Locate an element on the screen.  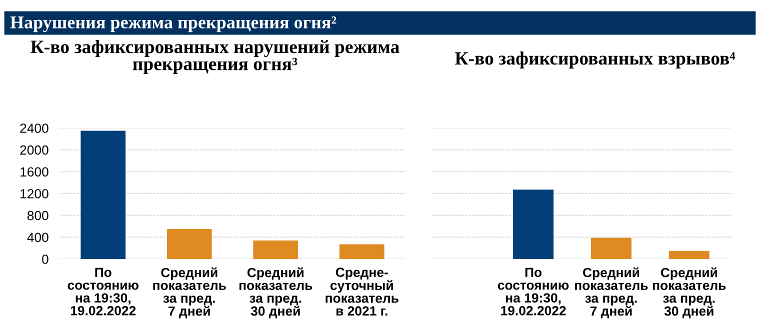
x-tick-label: Средне- суточный показатель в 2021 г. is located at coordinates (362, 292).